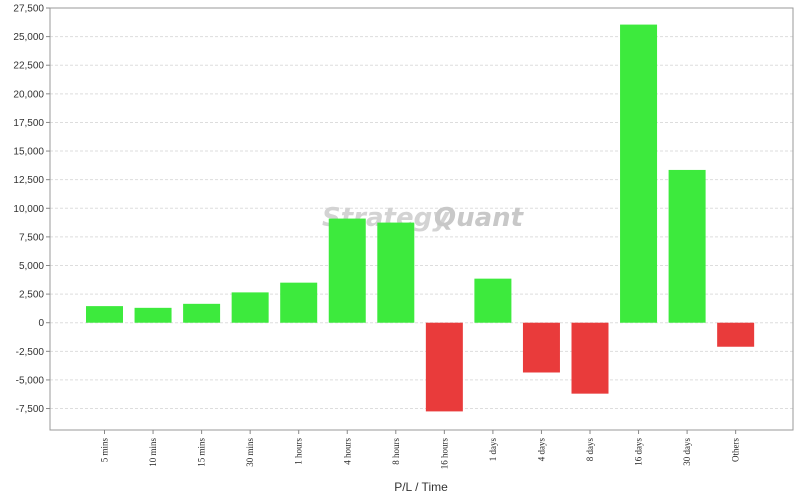  What do you see at coordinates (31, 237) in the screenshot?
I see `y-tick-label: 7,500` at bounding box center [31, 237].